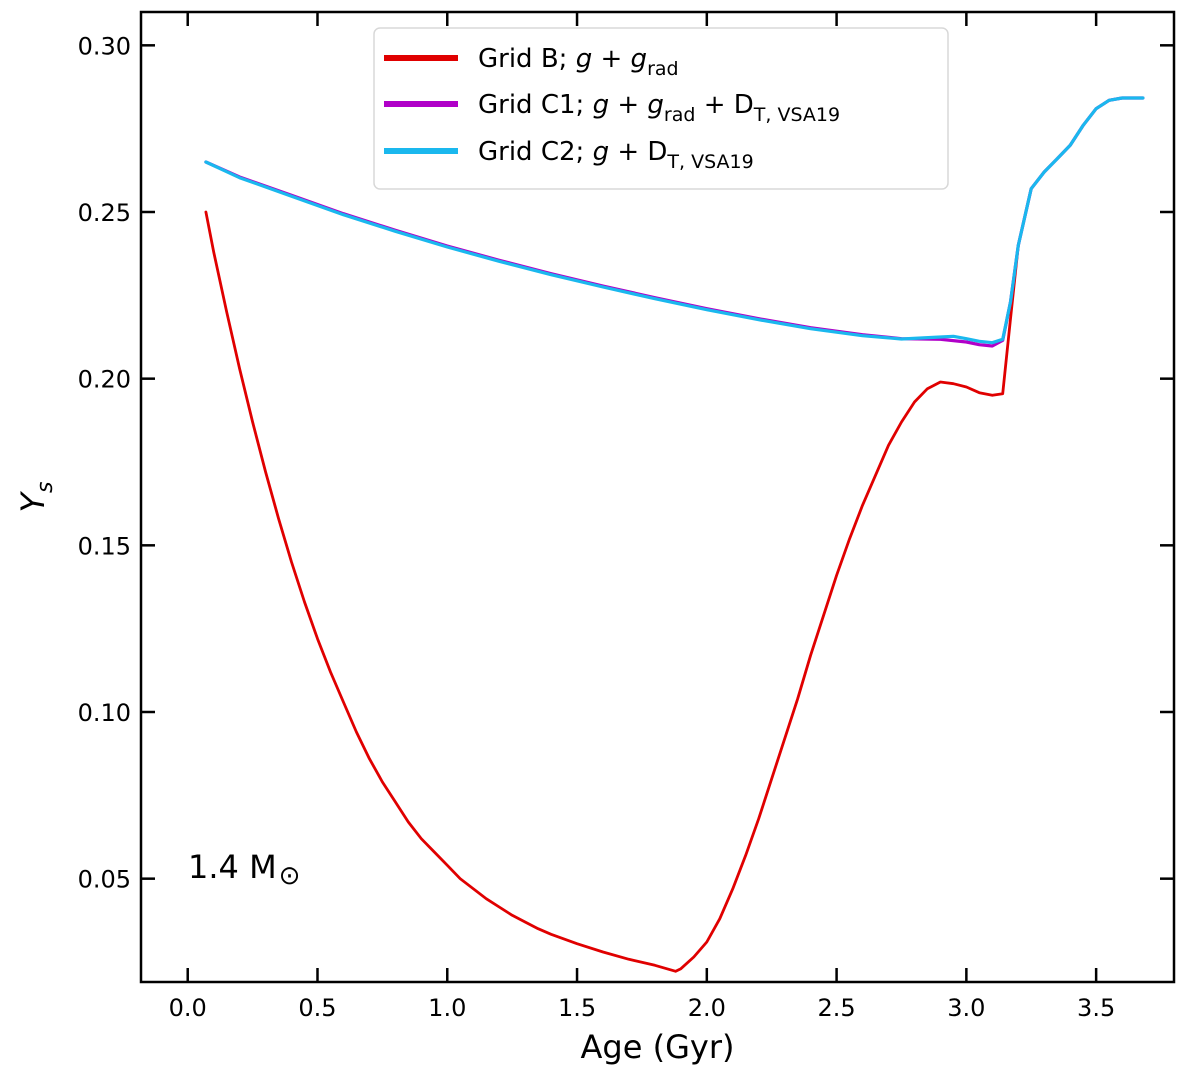 Image resolution: width=1200 pixels, height=1072 pixels. Describe the element at coordinates (33, 502) in the screenshot. I see `y-axis-label-main: Y` at that location.